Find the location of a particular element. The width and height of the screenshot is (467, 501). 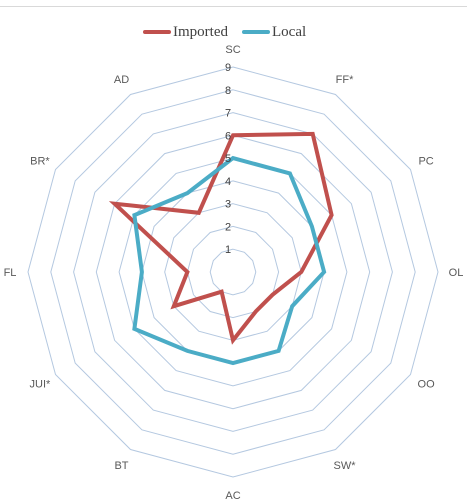

radial-tick-labels: 1 2 3 4 5 6 7 8 9 is located at coordinates (228, 159).